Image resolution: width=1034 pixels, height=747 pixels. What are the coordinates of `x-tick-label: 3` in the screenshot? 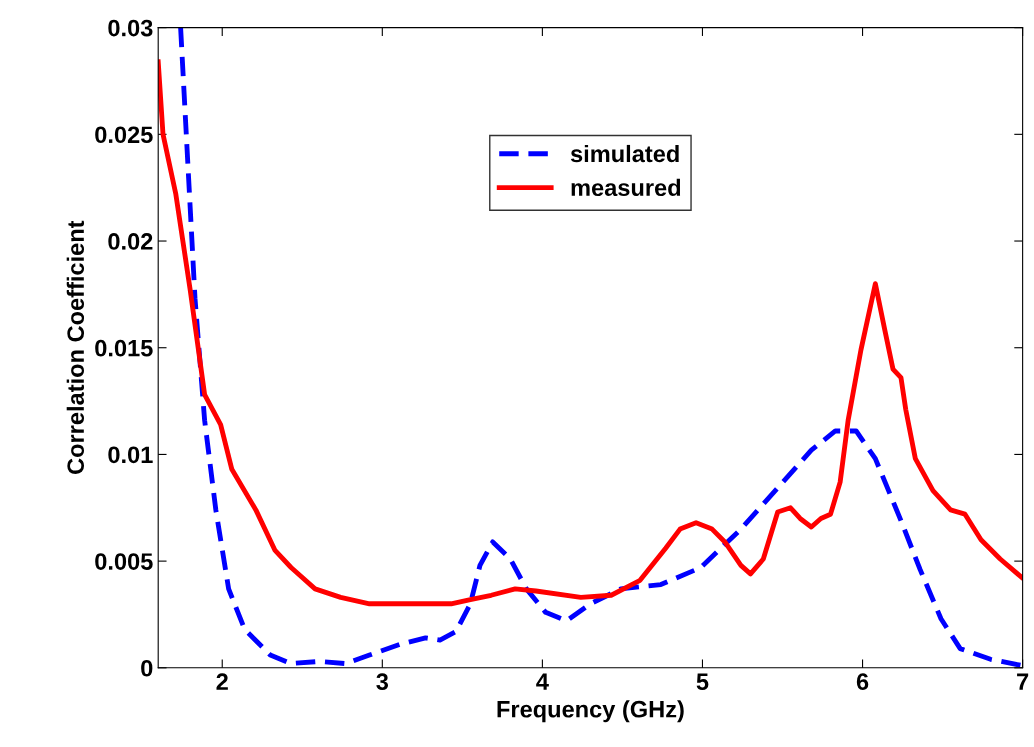 It's located at (382, 682).